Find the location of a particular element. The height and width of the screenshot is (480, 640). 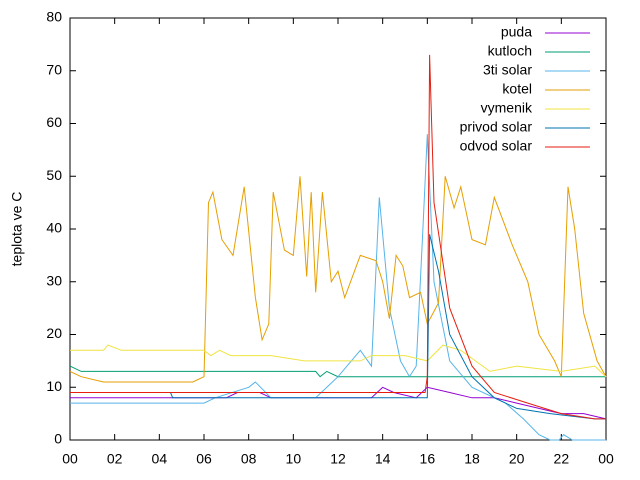

x-tick-label: 16 is located at coordinates (428, 459).